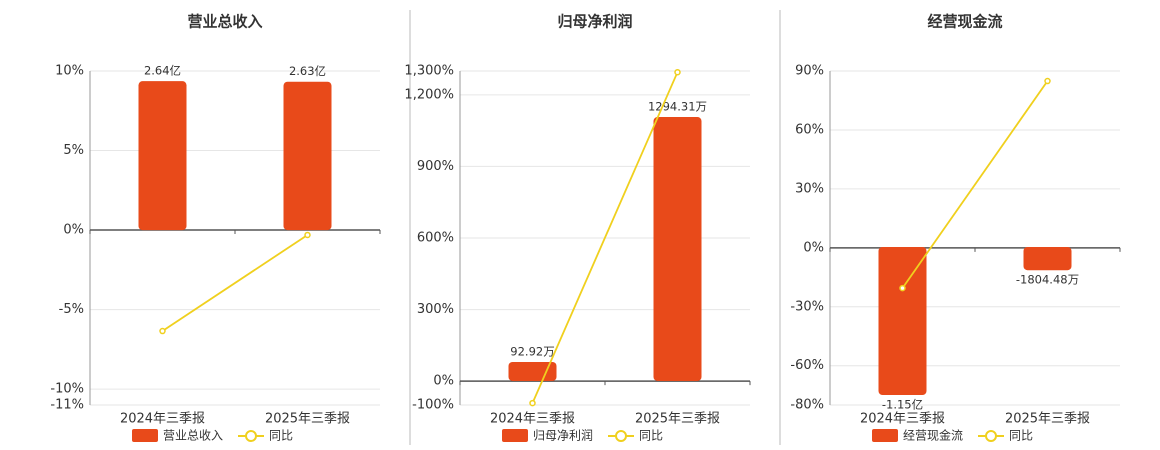 The height and width of the screenshot is (450, 1160). Describe the element at coordinates (964, 22) in the screenshot. I see `chart-title: 经营现金流` at that location.